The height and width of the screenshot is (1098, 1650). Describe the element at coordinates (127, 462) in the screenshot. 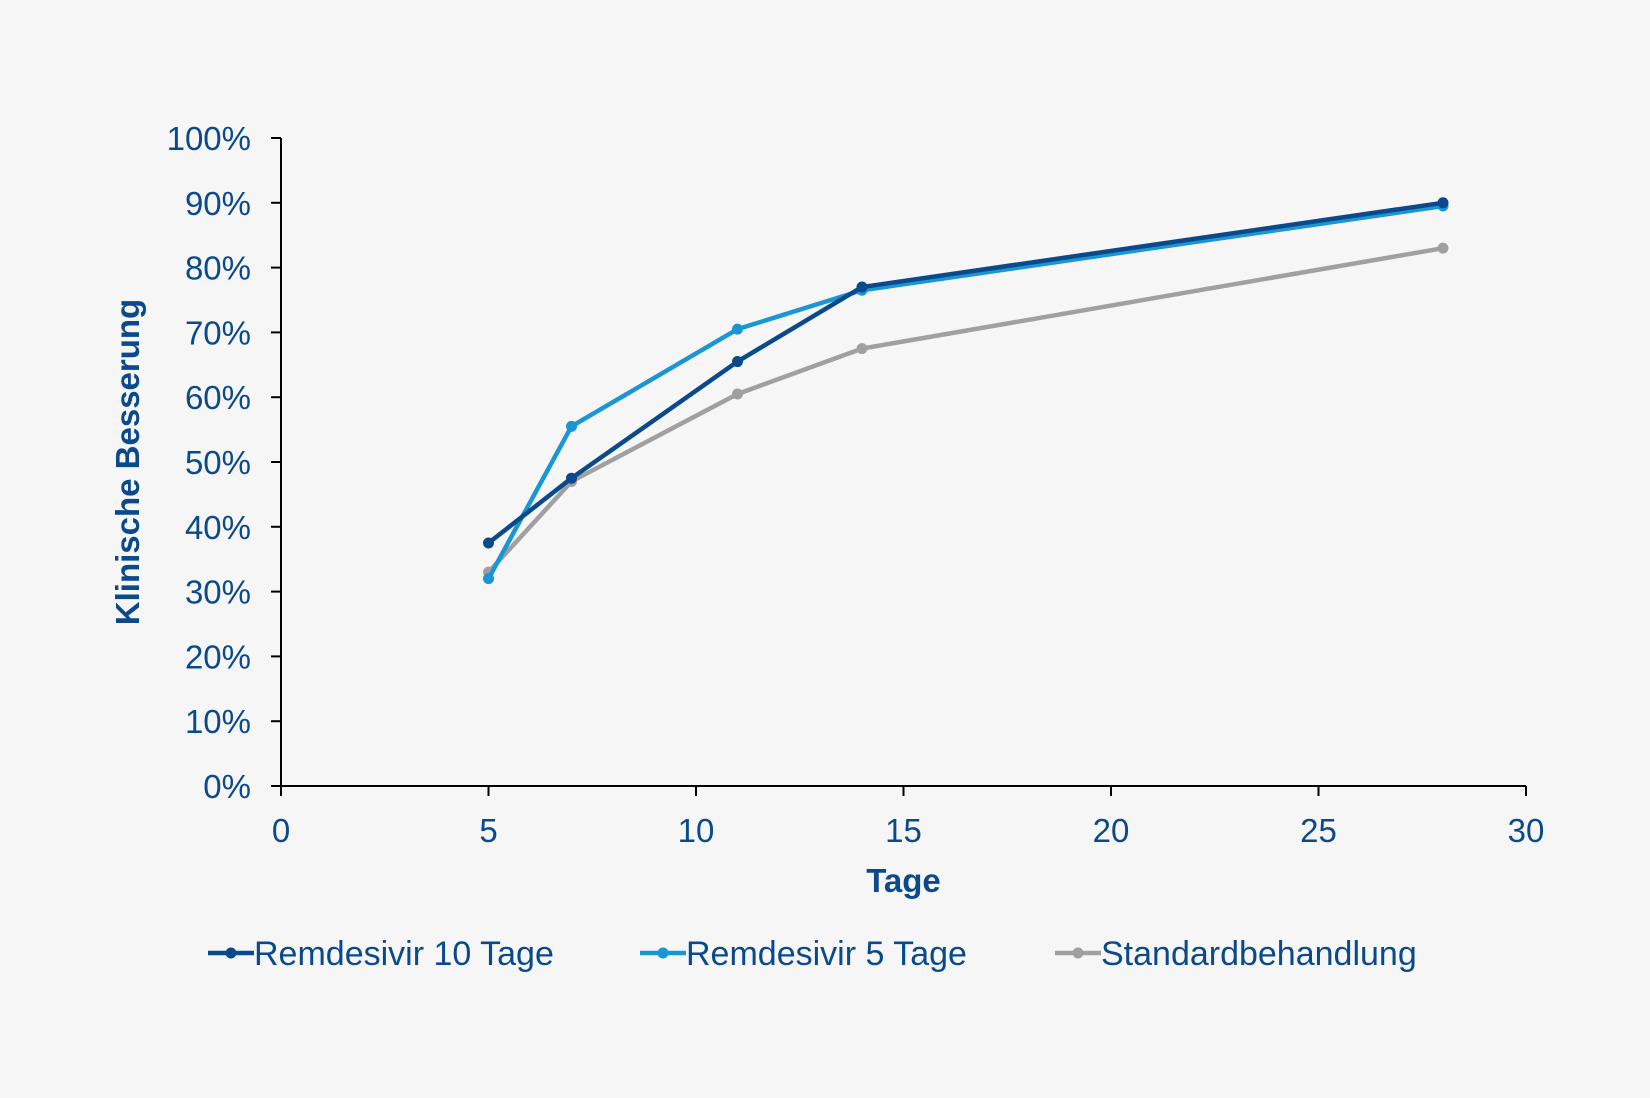

I see `y-axis-title: Klinische Besserung` at that location.